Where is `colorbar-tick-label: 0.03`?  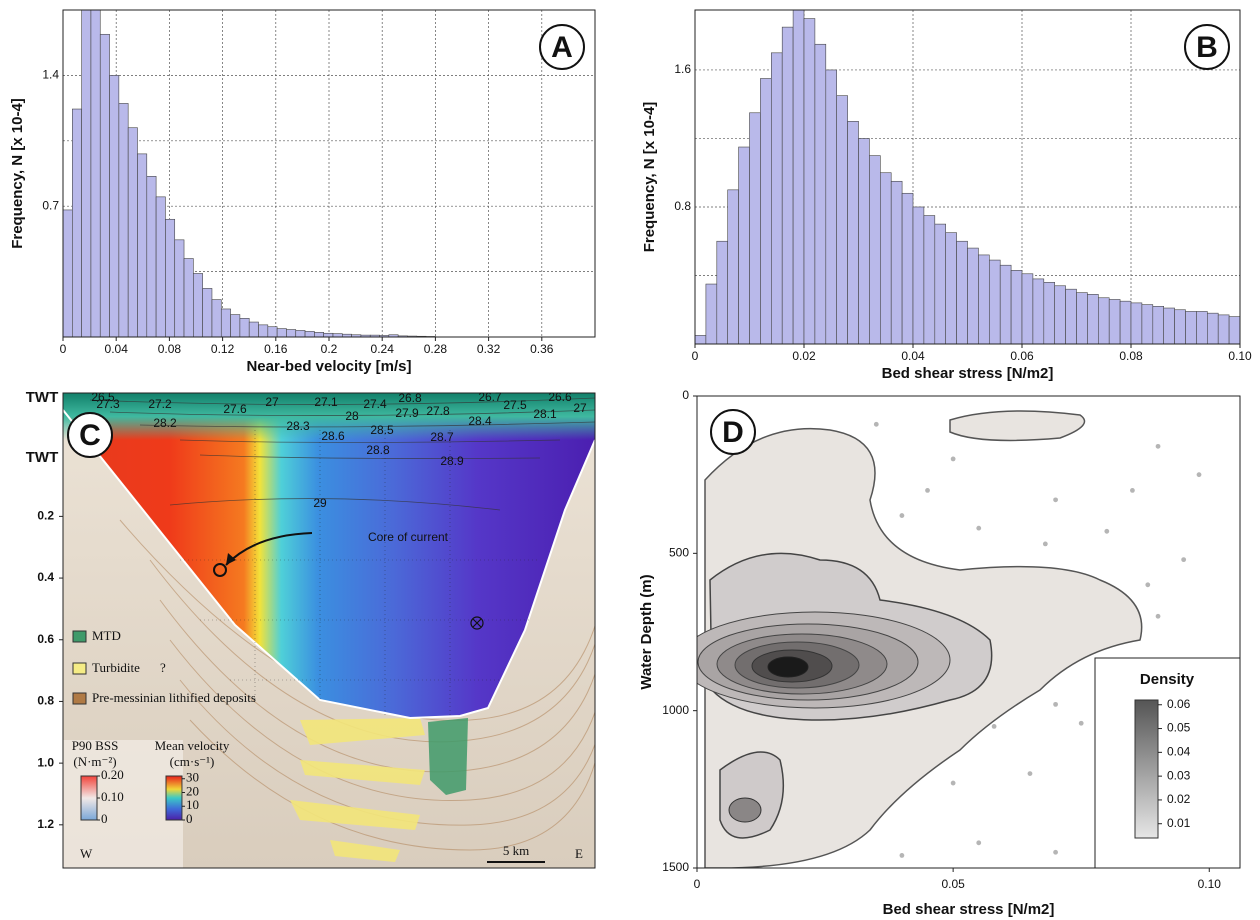
colorbar-tick-label: 0.03 is located at coordinates (1179, 775).